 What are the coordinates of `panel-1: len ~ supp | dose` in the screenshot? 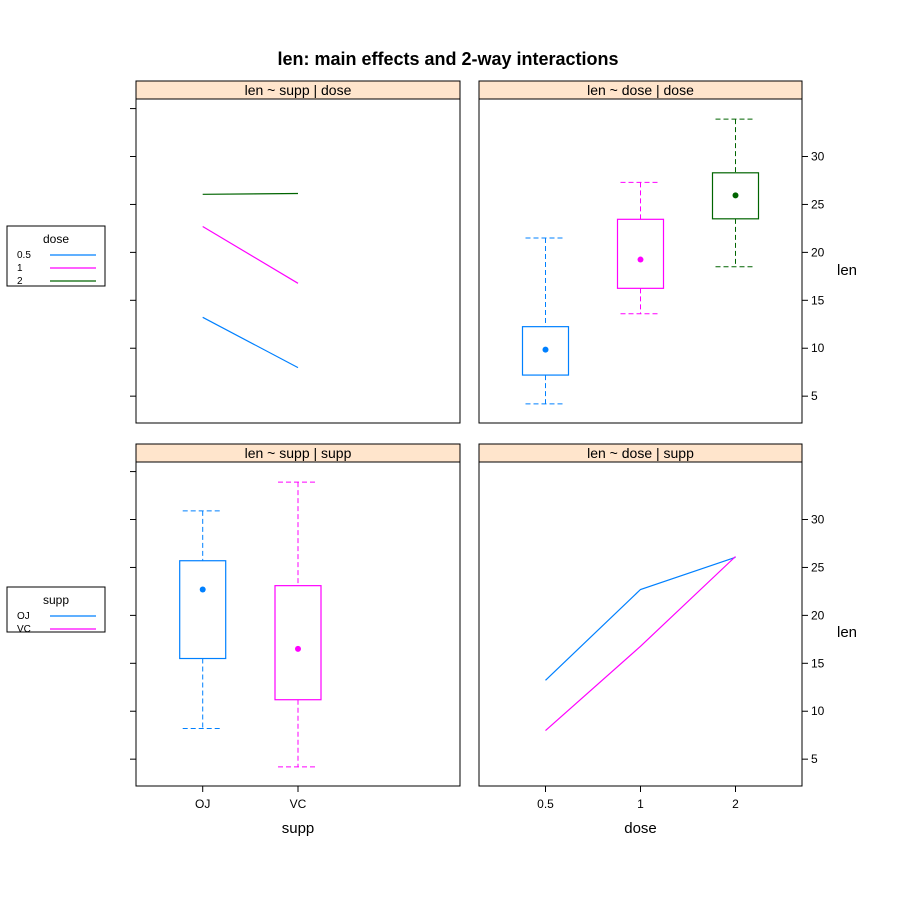 It's located at (295, 252).